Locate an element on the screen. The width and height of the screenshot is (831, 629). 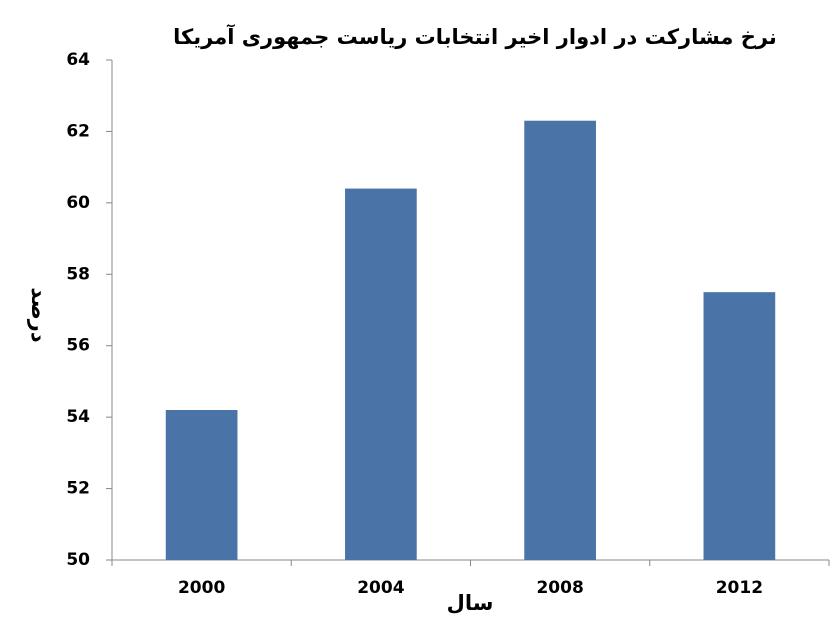
y-tick-label: 54 is located at coordinates (78, 417).